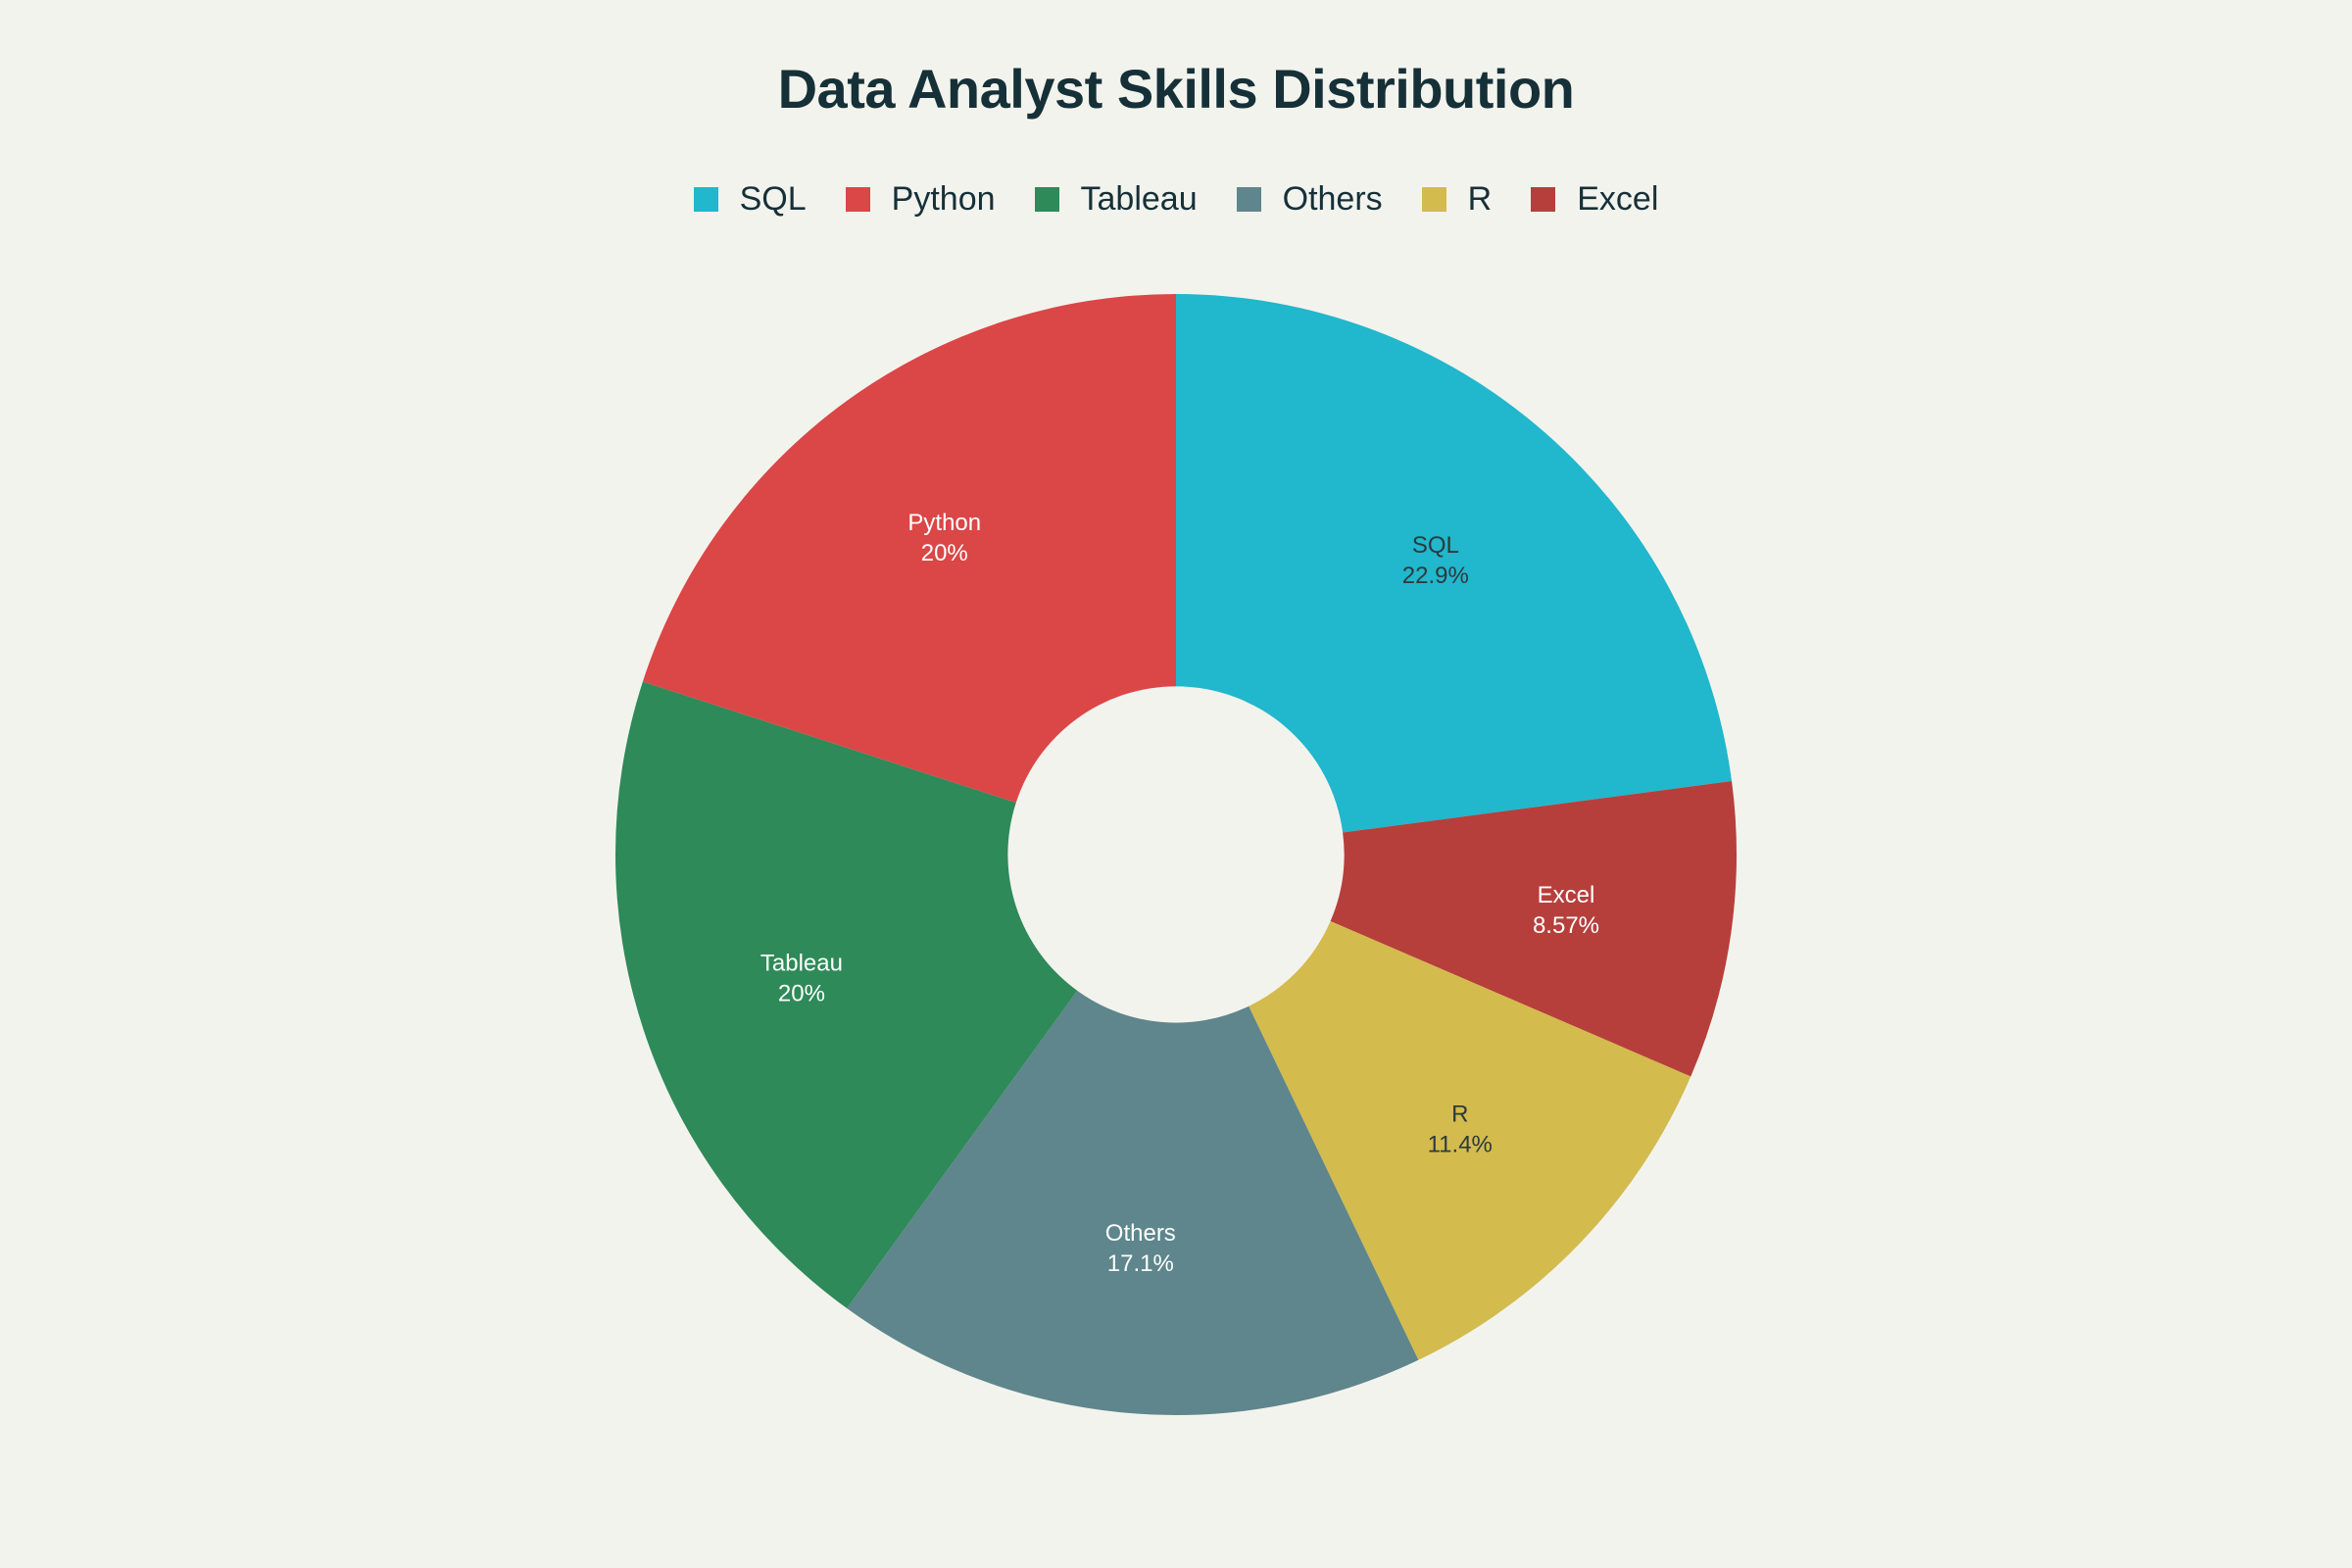 This screenshot has height=1568, width=2352. What do you see at coordinates (1566, 925) in the screenshot?
I see `slice-label-percent: 8.57%` at bounding box center [1566, 925].